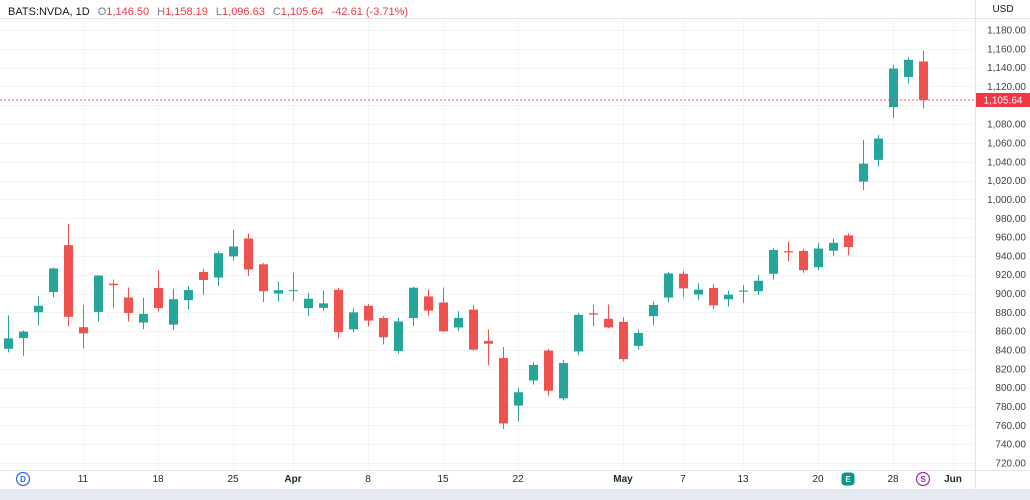 The width and height of the screenshot is (1030, 500). Describe the element at coordinates (1002, 235) in the screenshot. I see `price-axis` at that location.